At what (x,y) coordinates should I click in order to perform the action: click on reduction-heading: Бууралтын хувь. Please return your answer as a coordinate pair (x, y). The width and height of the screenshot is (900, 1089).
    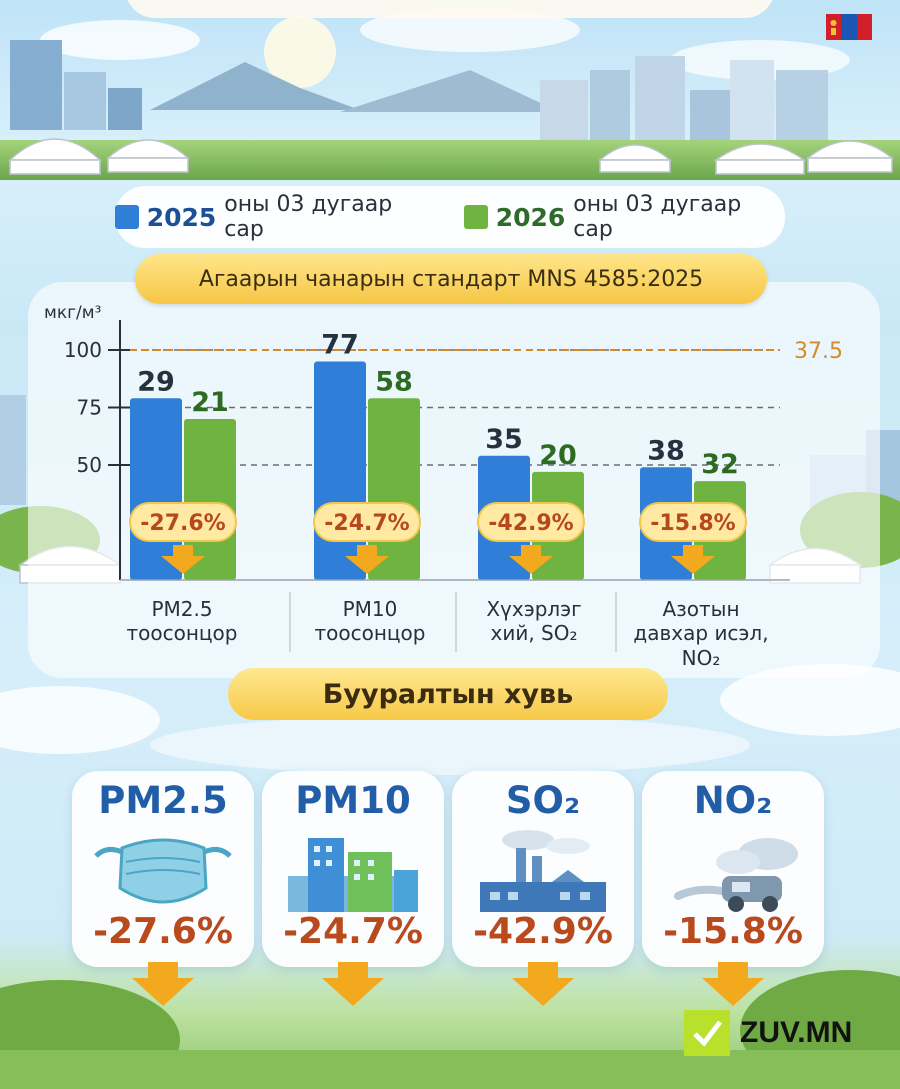
    Looking at the image, I should click on (448, 694).